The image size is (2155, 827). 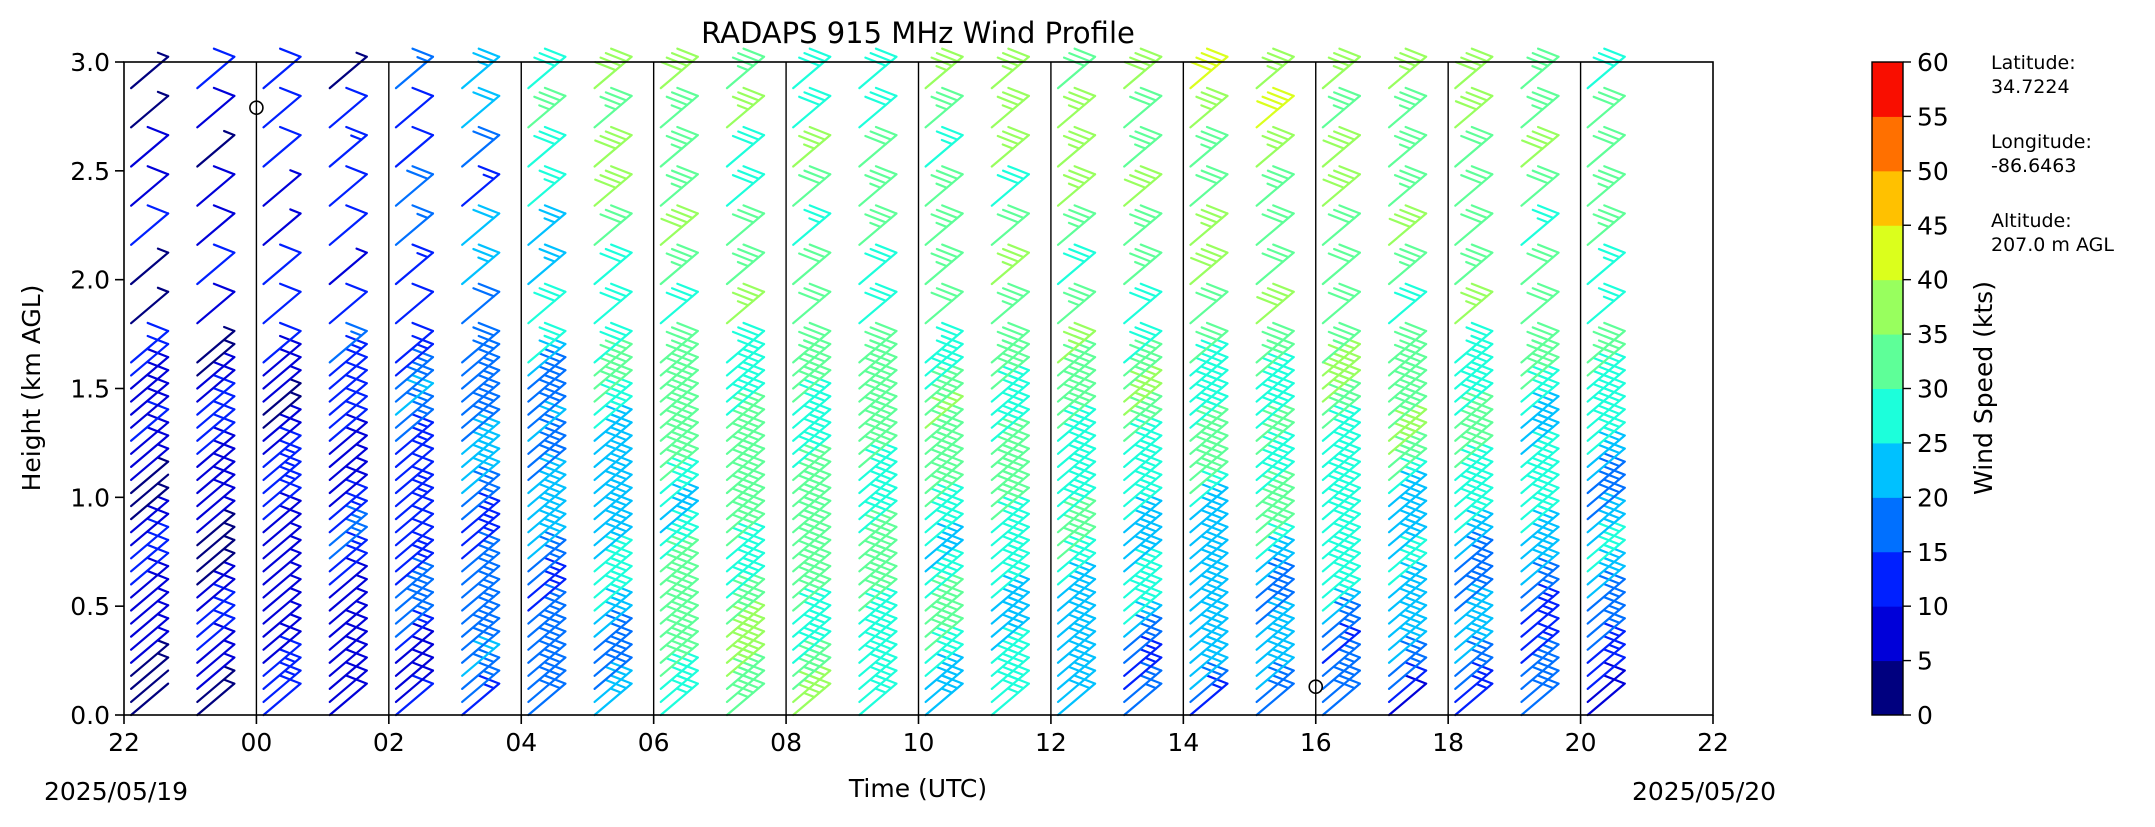 What do you see at coordinates (1933, 171) in the screenshot?
I see `colorbar-tick-label: 50` at bounding box center [1933, 171].